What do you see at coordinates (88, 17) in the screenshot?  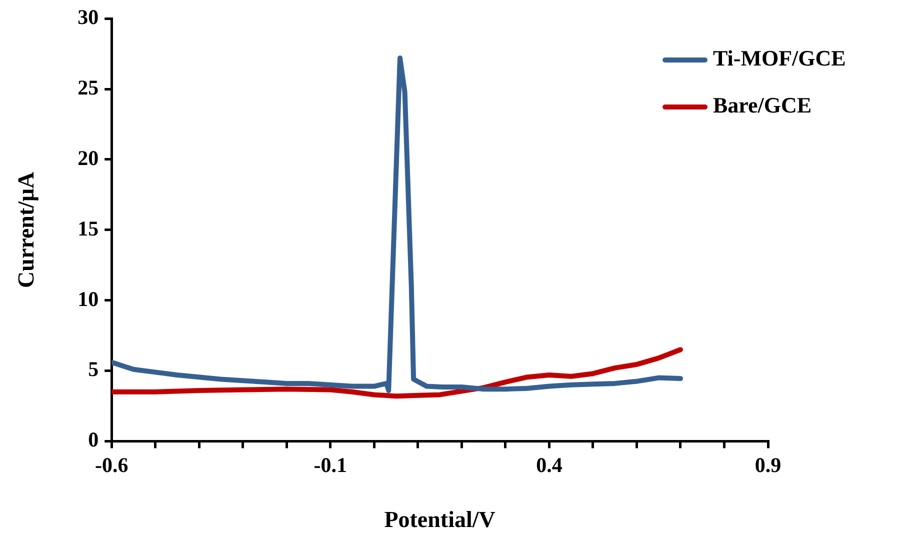 I see `y-tick-label: 30` at bounding box center [88, 17].